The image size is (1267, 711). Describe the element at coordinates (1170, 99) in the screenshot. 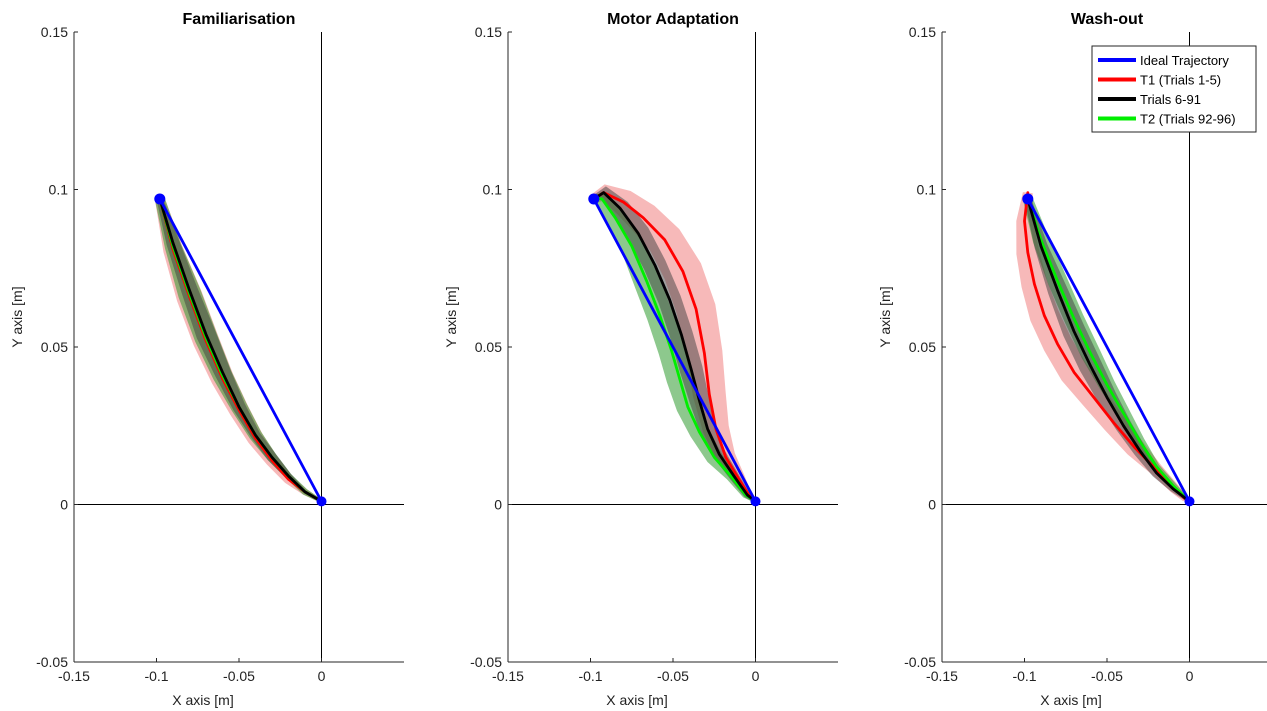

I see `legend-label-mid: Trials 6-91` at that location.